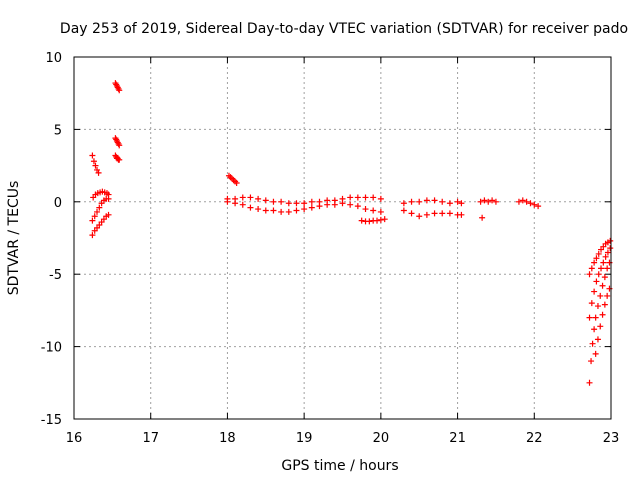 The height and width of the screenshot is (480, 640). I want to click on x-tick-label: 19, so click(304, 438).